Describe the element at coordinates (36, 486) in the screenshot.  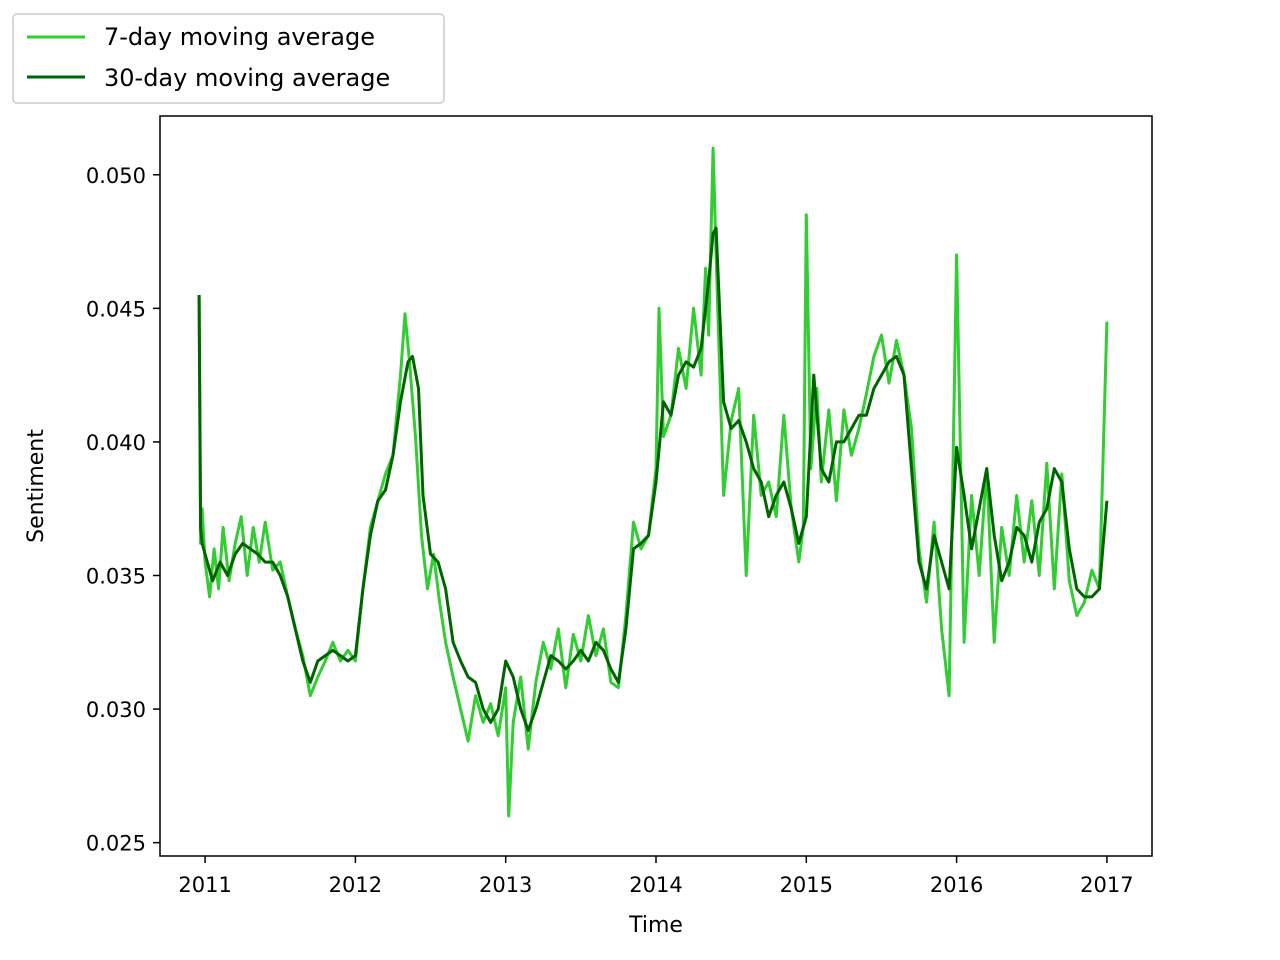
I see `y-axis-label: Sentiment` at that location.